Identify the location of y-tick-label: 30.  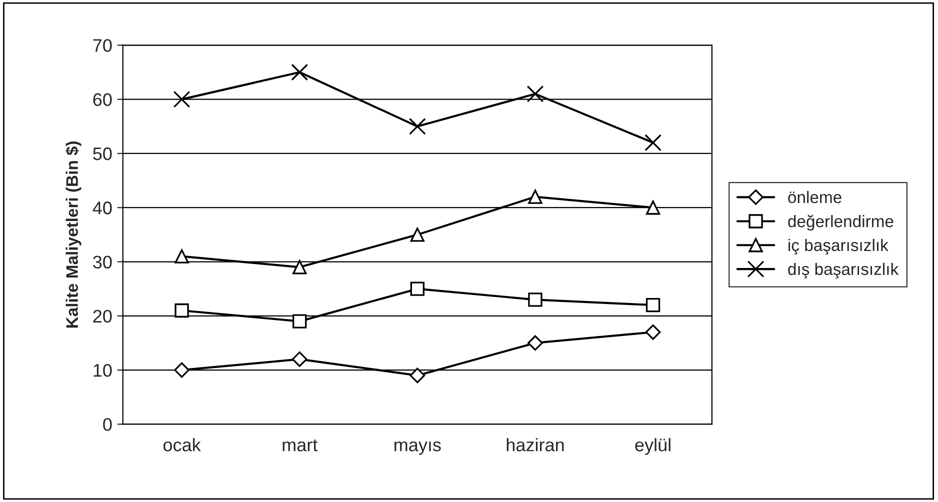
(102, 262).